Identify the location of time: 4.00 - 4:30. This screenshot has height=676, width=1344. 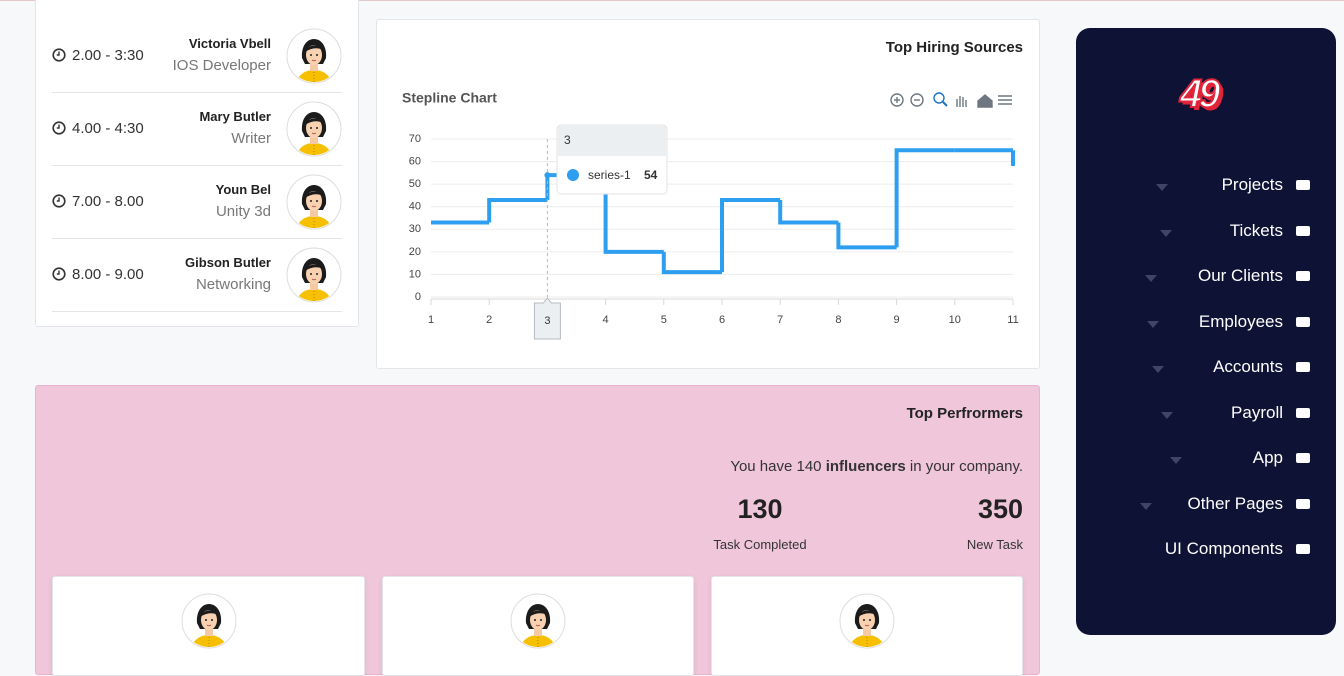
(98, 128).